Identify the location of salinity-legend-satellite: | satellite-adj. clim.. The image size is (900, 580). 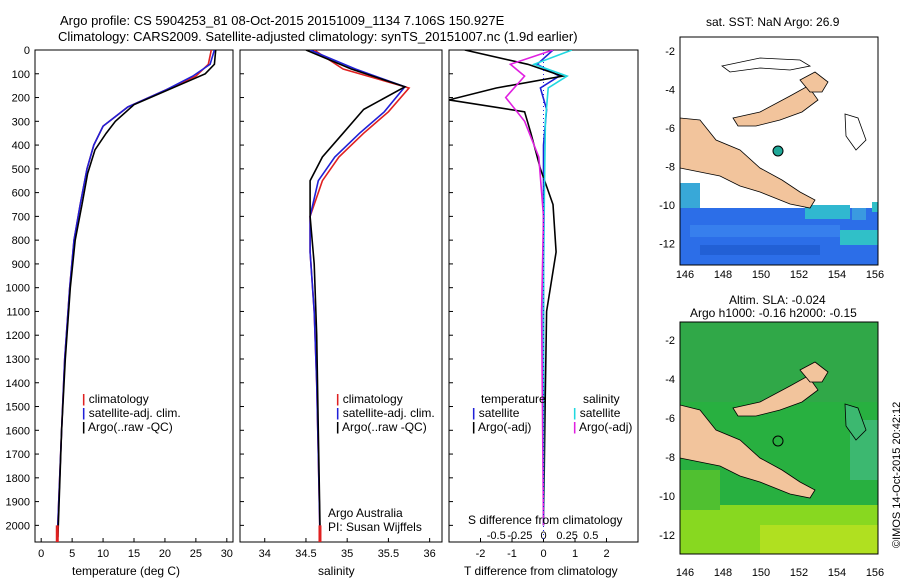
(385, 413).